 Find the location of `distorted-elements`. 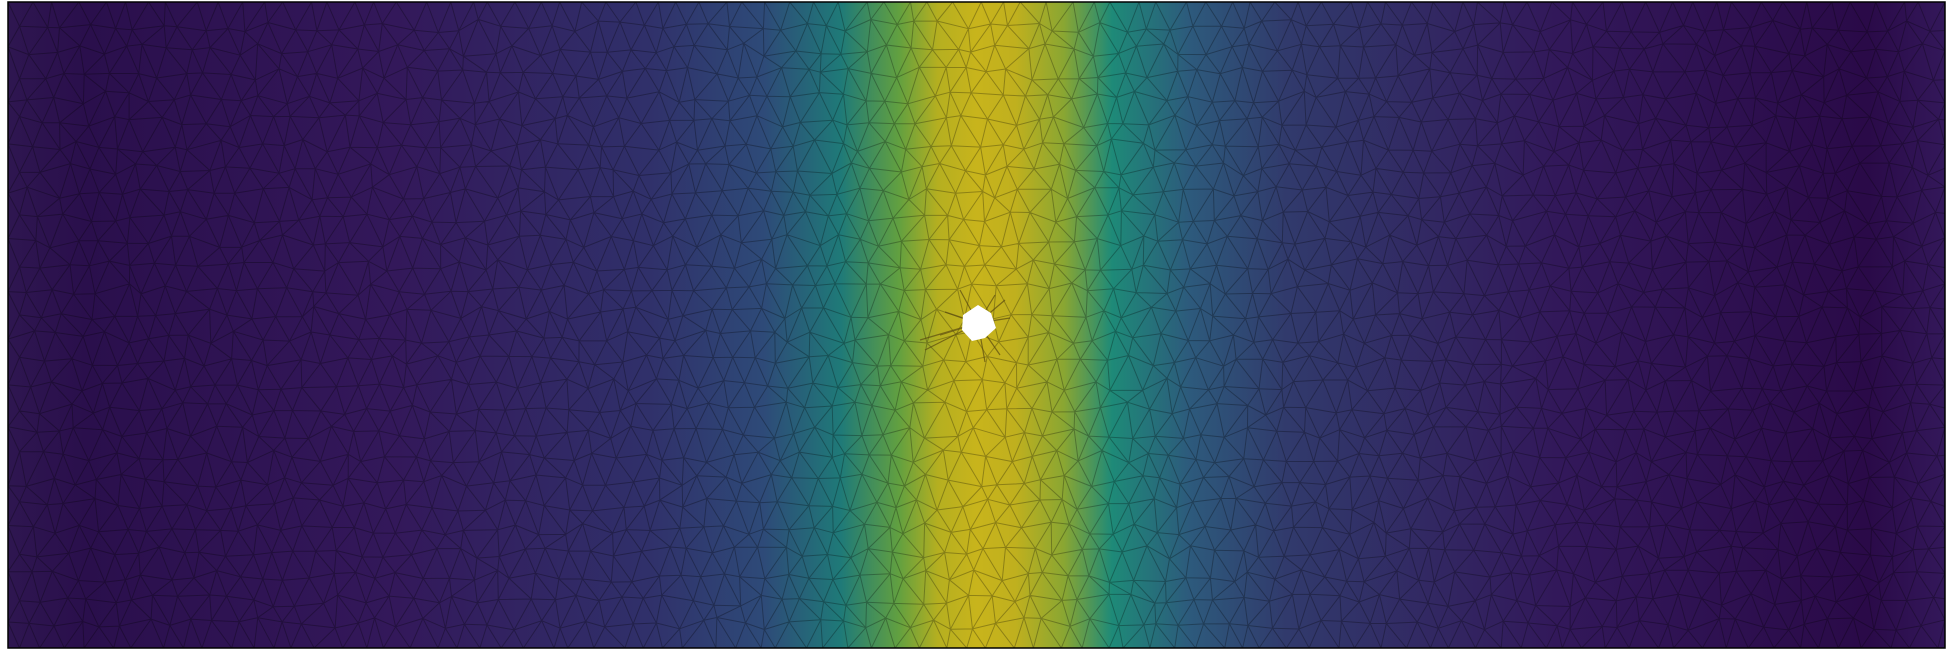

distorted-elements is located at coordinates (965, 326).